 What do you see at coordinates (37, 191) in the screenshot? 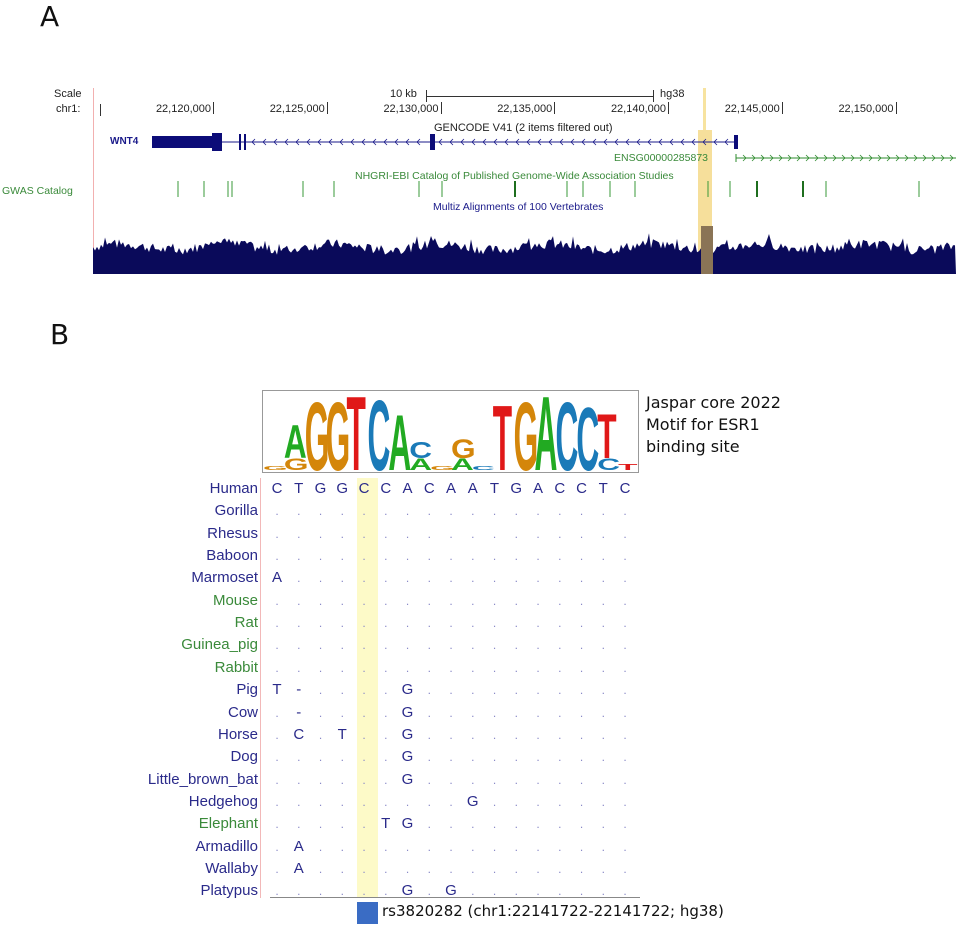
I see `gwas-track-label: GWAS Catalog` at bounding box center [37, 191].